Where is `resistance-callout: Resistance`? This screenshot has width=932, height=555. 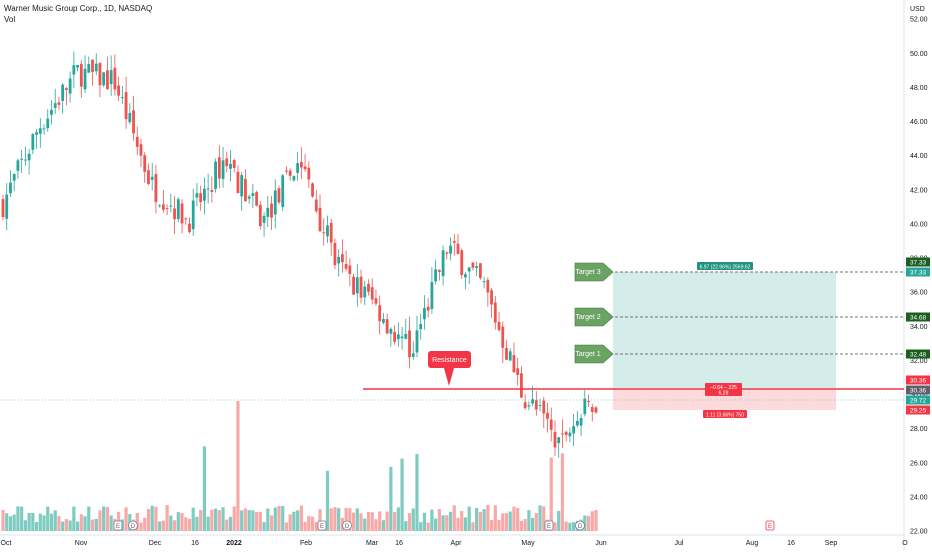
resistance-callout: Resistance is located at coordinates (449, 368).